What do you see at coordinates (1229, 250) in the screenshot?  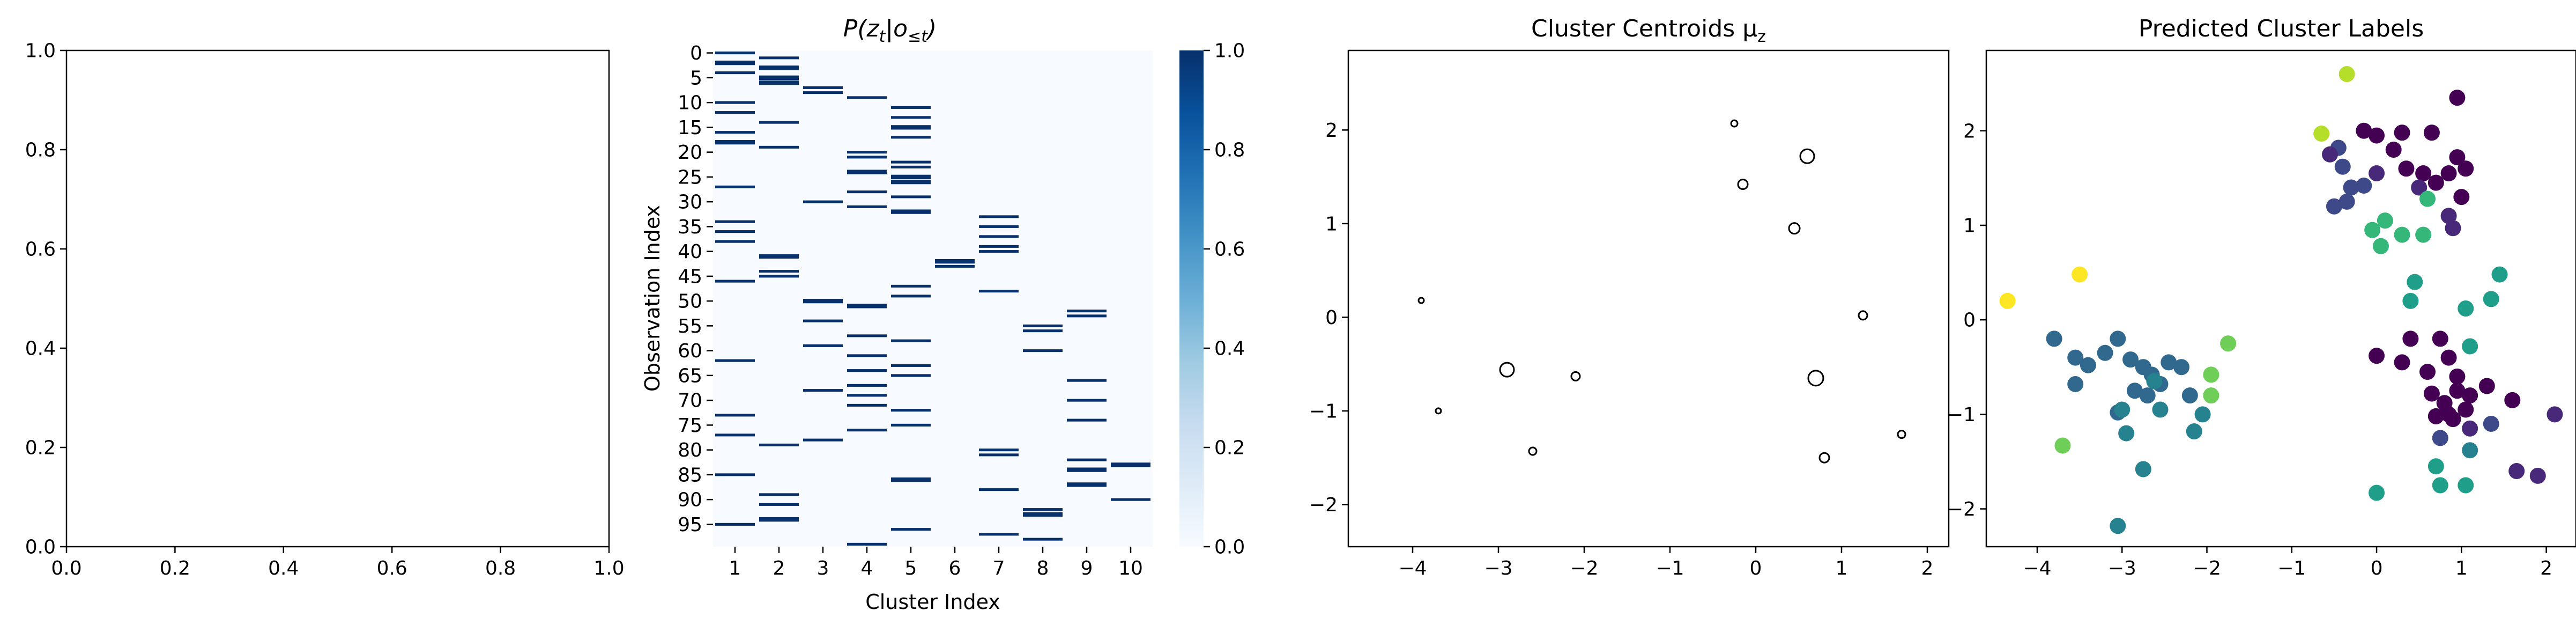 I see `colorbar-tick-label: 0.6` at bounding box center [1229, 250].